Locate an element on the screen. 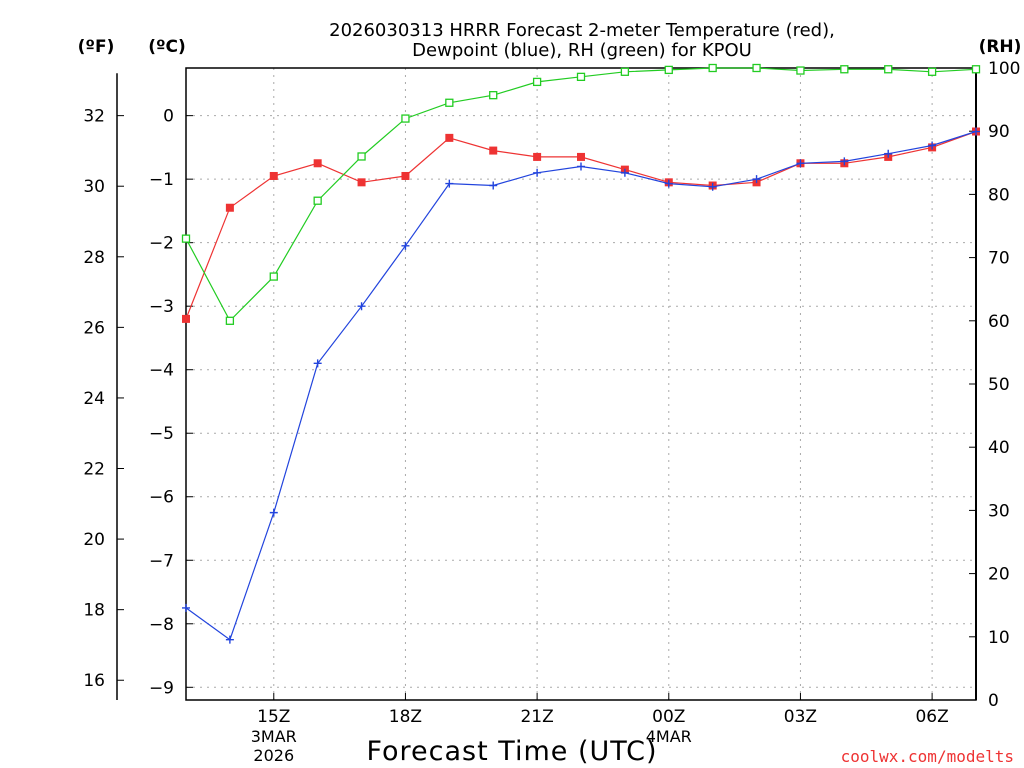 The width and height of the screenshot is (1024, 768). rh-tick-label: 70 is located at coordinates (999, 259).